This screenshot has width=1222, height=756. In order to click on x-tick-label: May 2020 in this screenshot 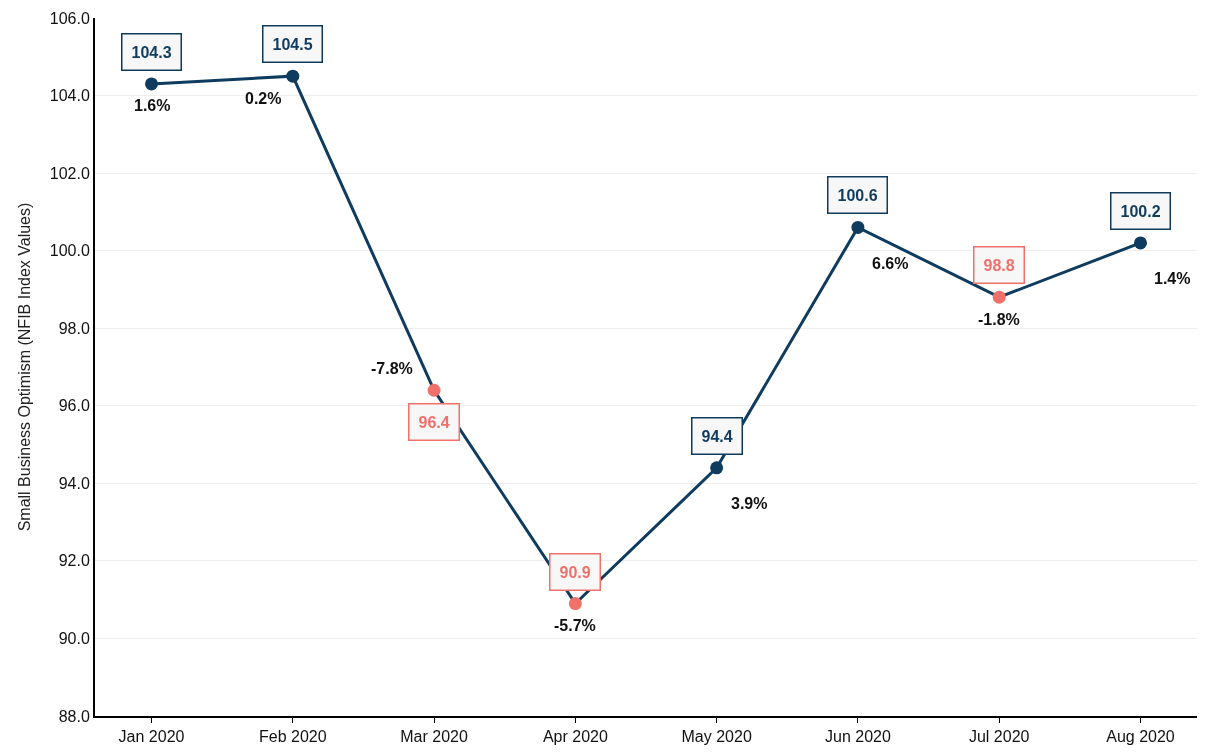, I will do `click(716, 737)`.